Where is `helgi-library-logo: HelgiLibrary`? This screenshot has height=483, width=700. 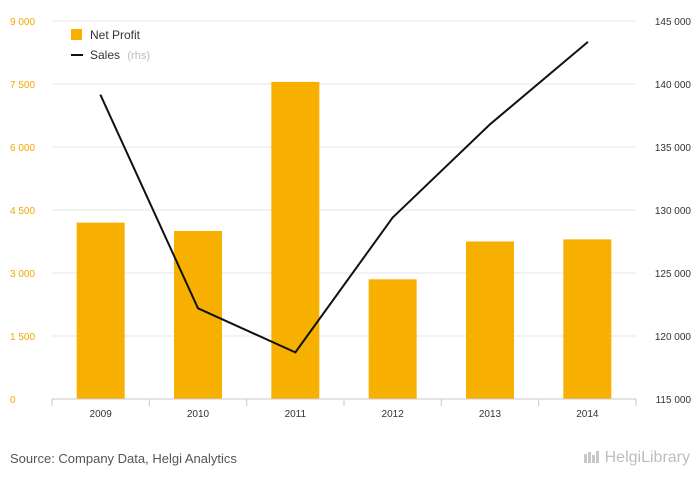 helgi-library-logo: HelgiLibrary is located at coordinates (636, 458).